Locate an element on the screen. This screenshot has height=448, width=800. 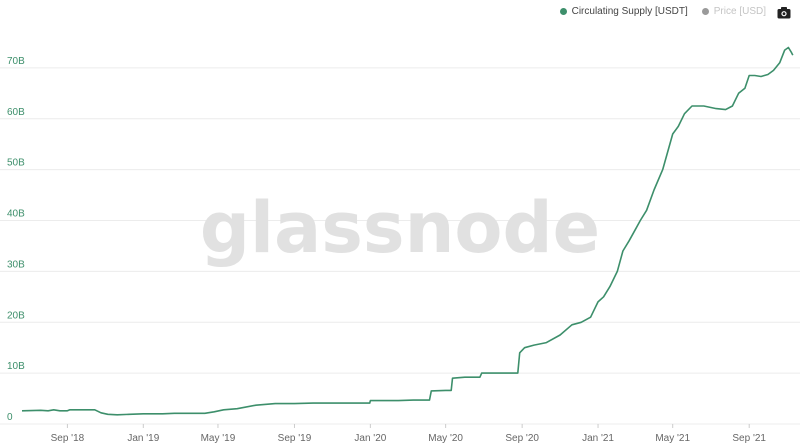
y-tick-label: 70B is located at coordinates (16, 61).